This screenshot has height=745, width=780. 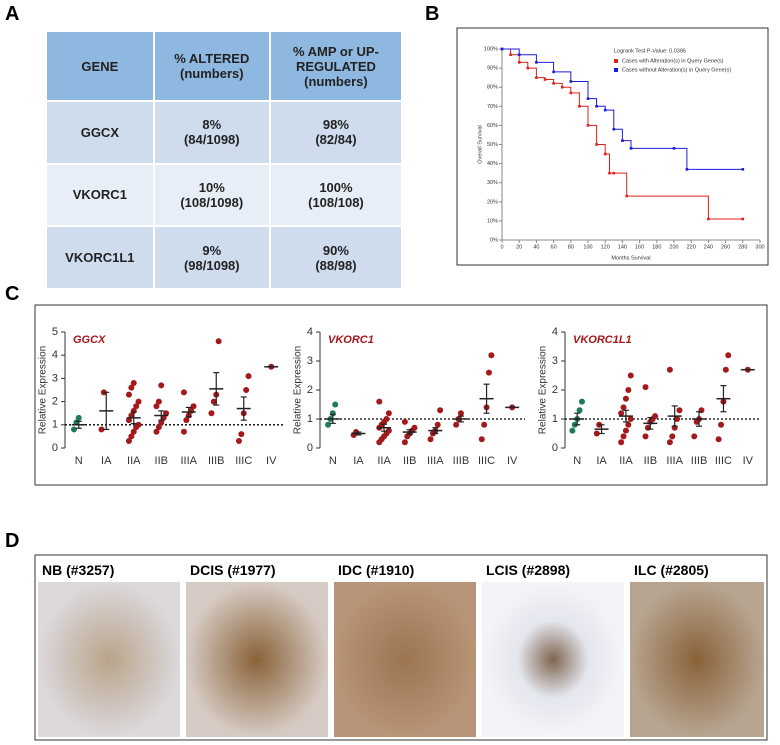 What do you see at coordinates (605, 247) in the screenshot?
I see `x-tick-label: 120` at bounding box center [605, 247].